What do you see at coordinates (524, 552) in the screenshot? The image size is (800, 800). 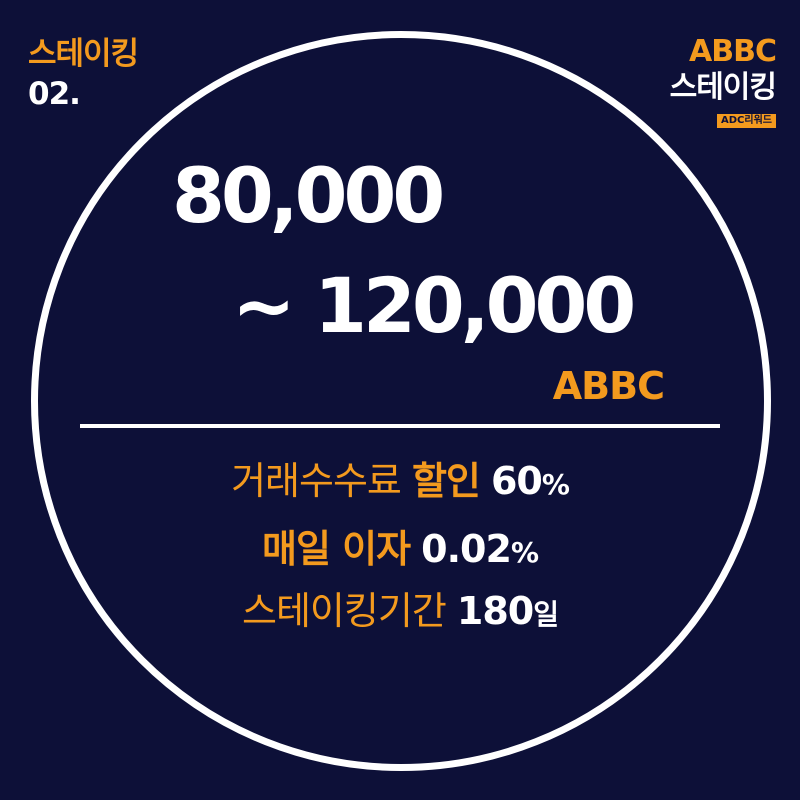 I see `interest-unit: %` at bounding box center [524, 552].